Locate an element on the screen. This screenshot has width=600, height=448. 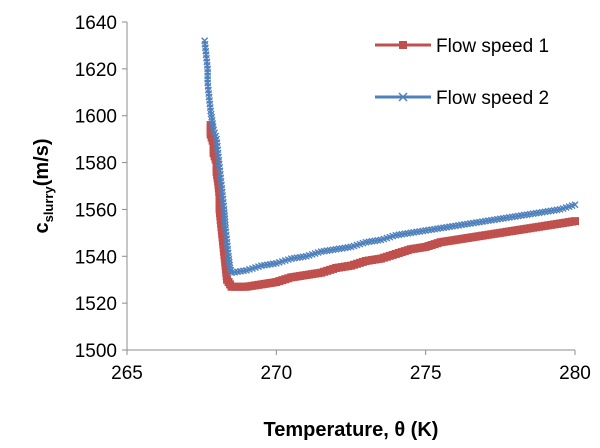
y-ticks: 1500 1520 1540 1560 1580 1600 1620 1640 is located at coordinates (101, 187).